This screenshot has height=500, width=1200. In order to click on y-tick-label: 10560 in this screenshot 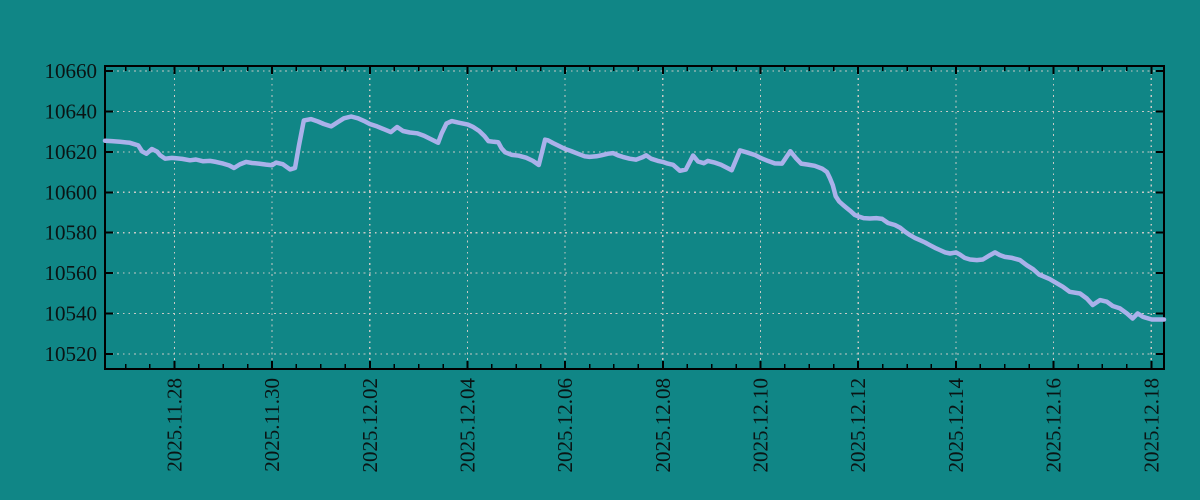, I will do `click(71, 273)`.